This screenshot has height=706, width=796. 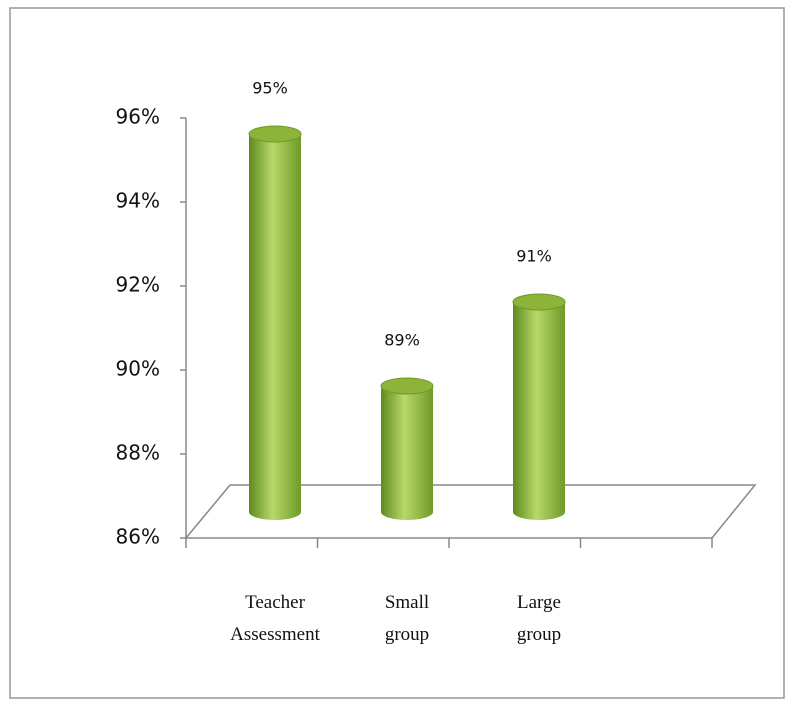 I want to click on value-label: 95%, so click(x=270, y=88).